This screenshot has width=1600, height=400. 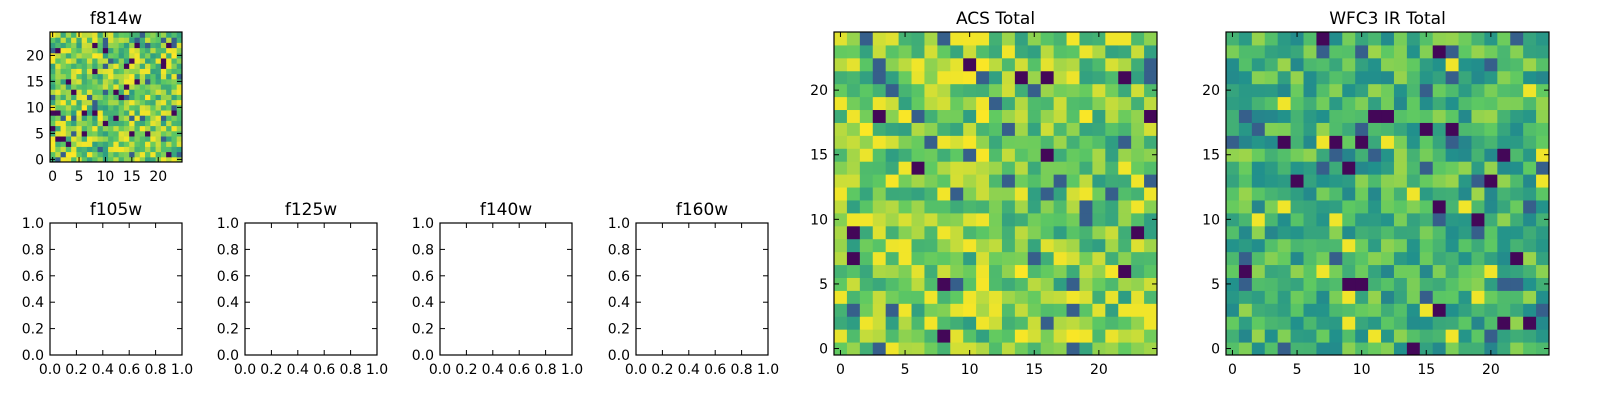 I want to click on y-tick-label: 0.2, so click(x=423, y=330).